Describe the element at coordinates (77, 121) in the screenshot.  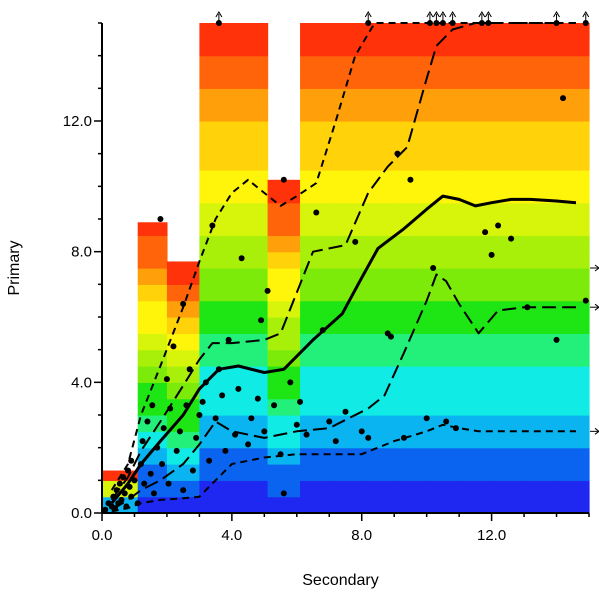
I see `y-tick-label: 12.0` at that location.